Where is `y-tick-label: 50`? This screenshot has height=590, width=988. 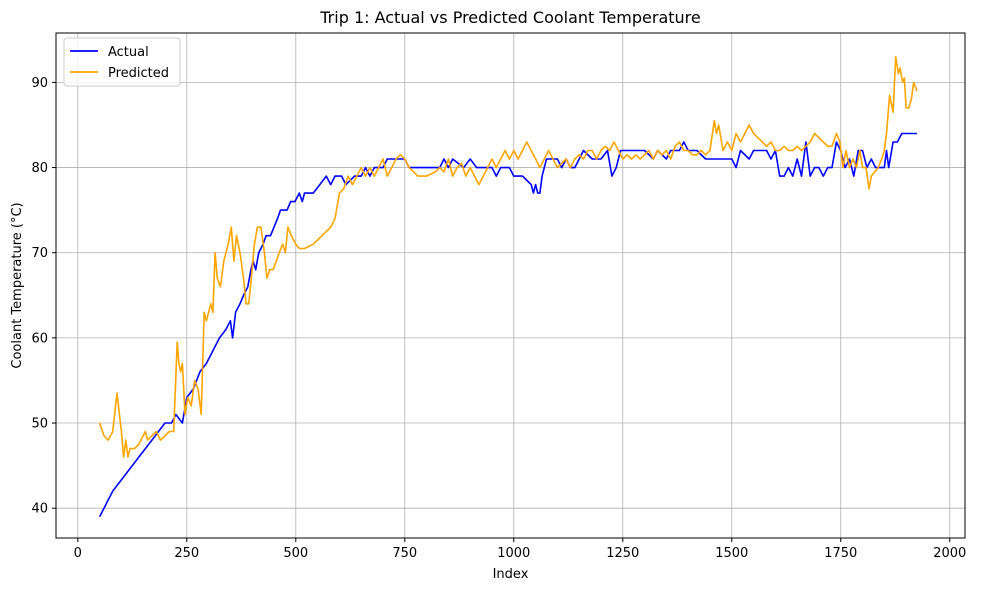
y-tick-label: 50 is located at coordinates (39, 424).